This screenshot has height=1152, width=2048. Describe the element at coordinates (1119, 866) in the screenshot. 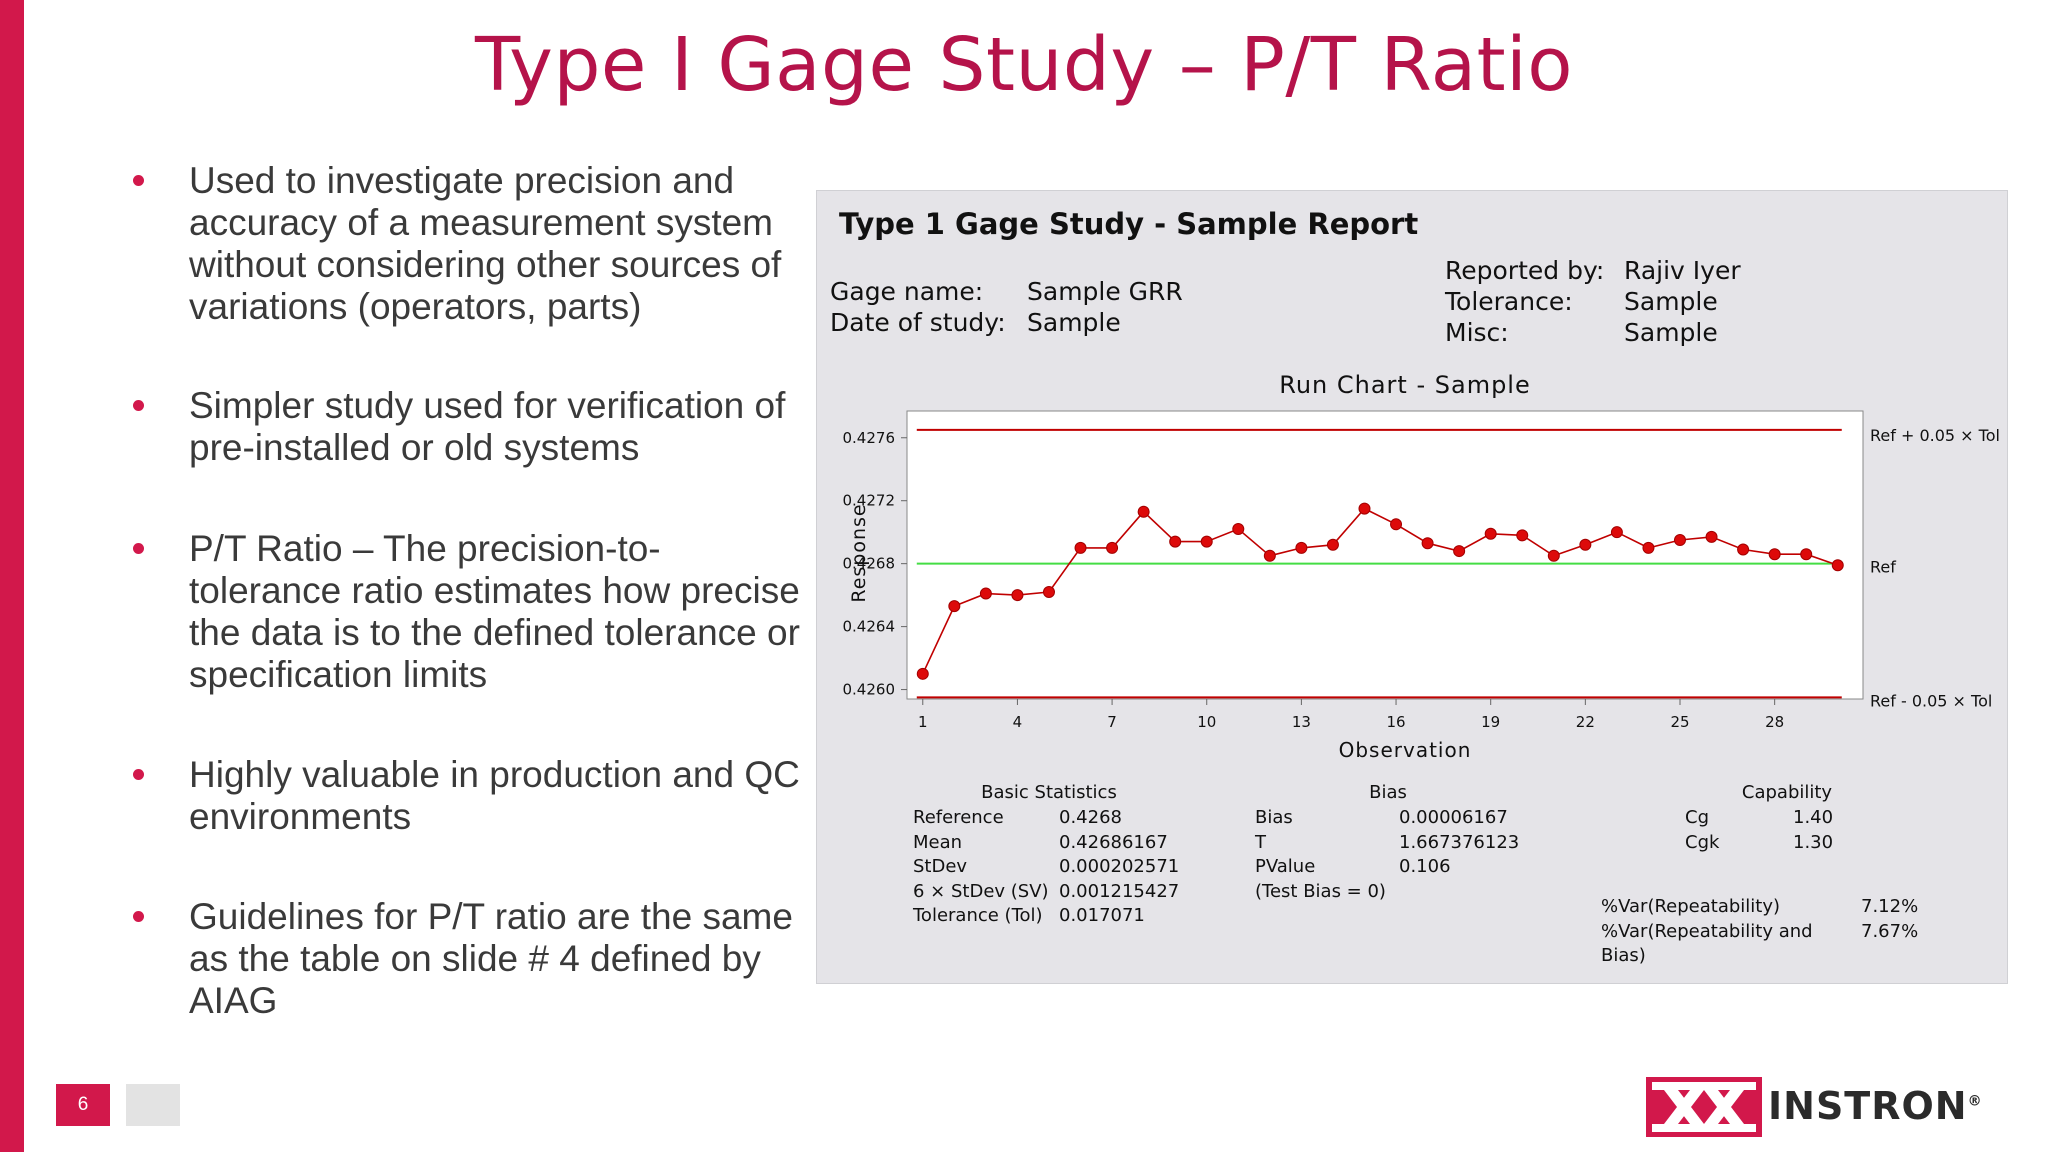

I see `stat-value: 0.000202571` at that location.